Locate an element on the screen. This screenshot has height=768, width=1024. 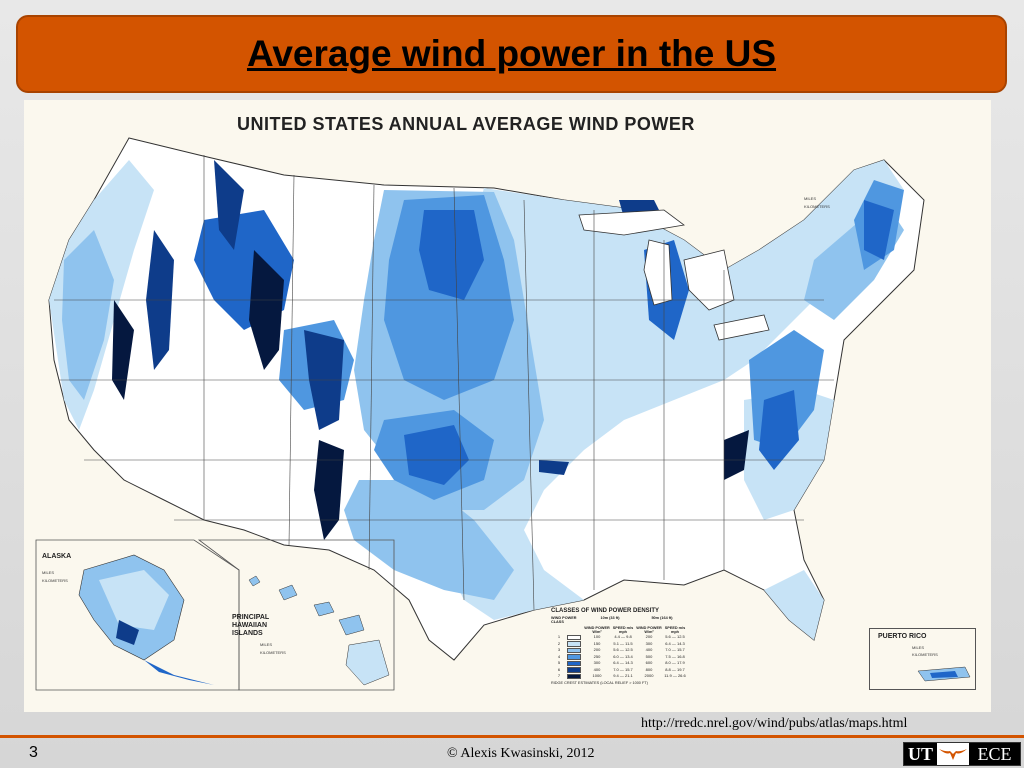
legend-speed-50m: 8.8 — 19.7 is located at coordinates (675, 669).